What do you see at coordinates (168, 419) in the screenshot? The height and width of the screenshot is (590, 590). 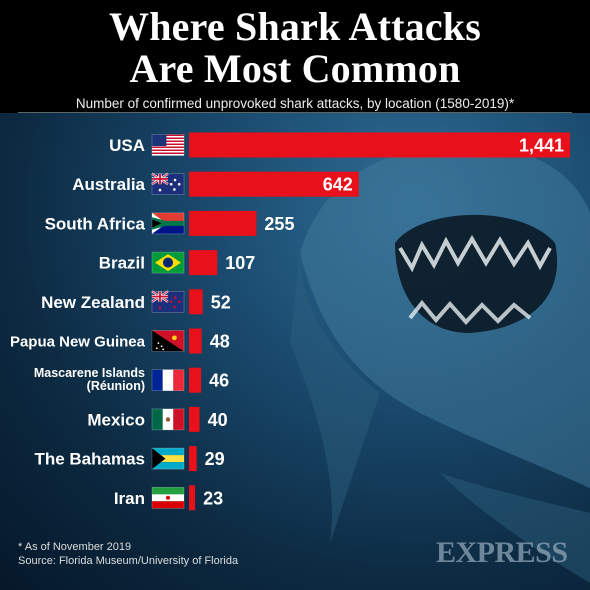 I see `mexico-flag-icon` at bounding box center [168, 419].